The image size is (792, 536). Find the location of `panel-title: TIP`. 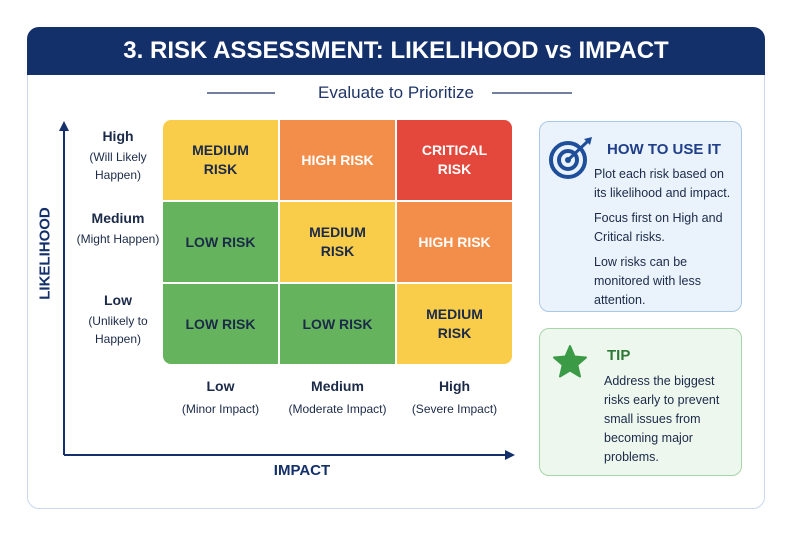

panel-title: TIP is located at coordinates (619, 355).